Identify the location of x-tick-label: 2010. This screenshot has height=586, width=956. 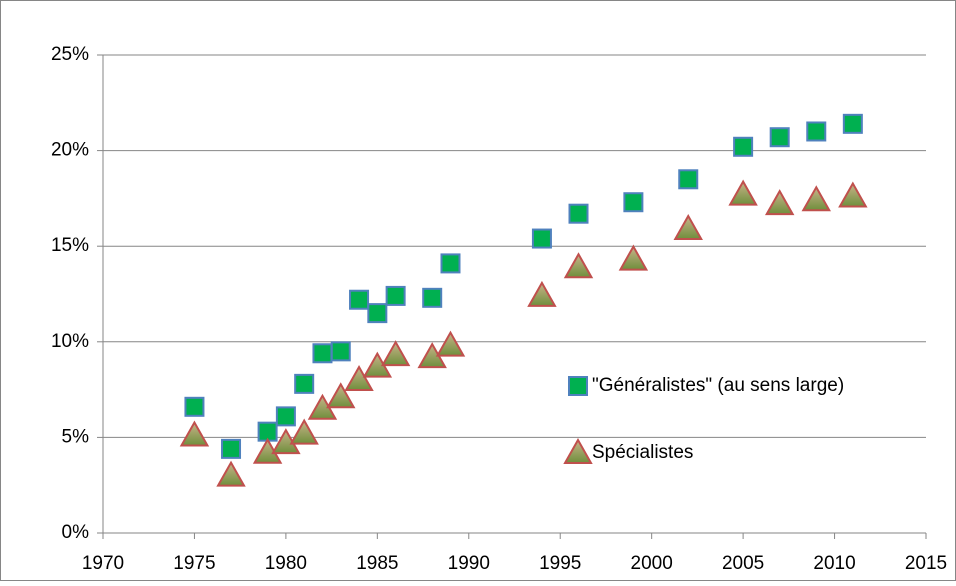
(834, 563).